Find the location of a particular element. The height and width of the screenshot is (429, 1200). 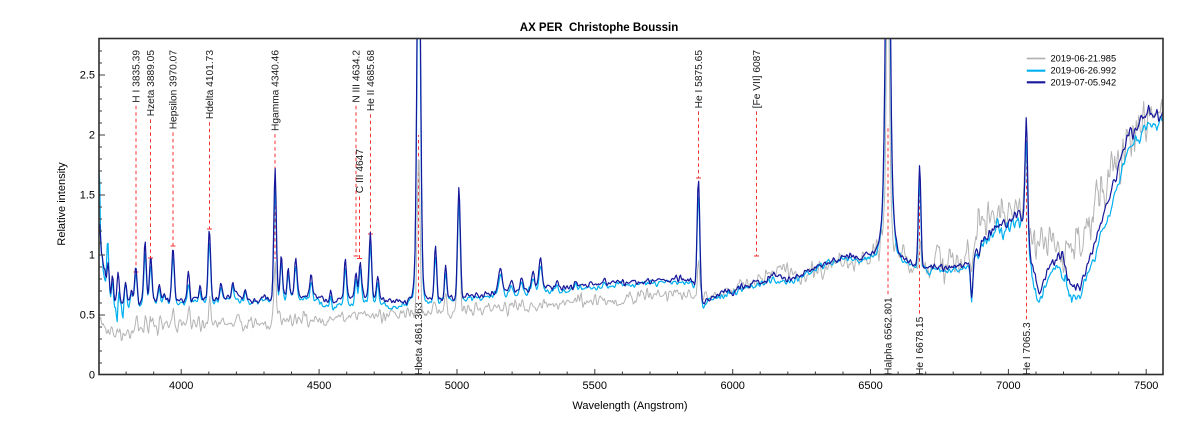

svg-text: [Fe VII] 6087 is located at coordinates (757, 79).